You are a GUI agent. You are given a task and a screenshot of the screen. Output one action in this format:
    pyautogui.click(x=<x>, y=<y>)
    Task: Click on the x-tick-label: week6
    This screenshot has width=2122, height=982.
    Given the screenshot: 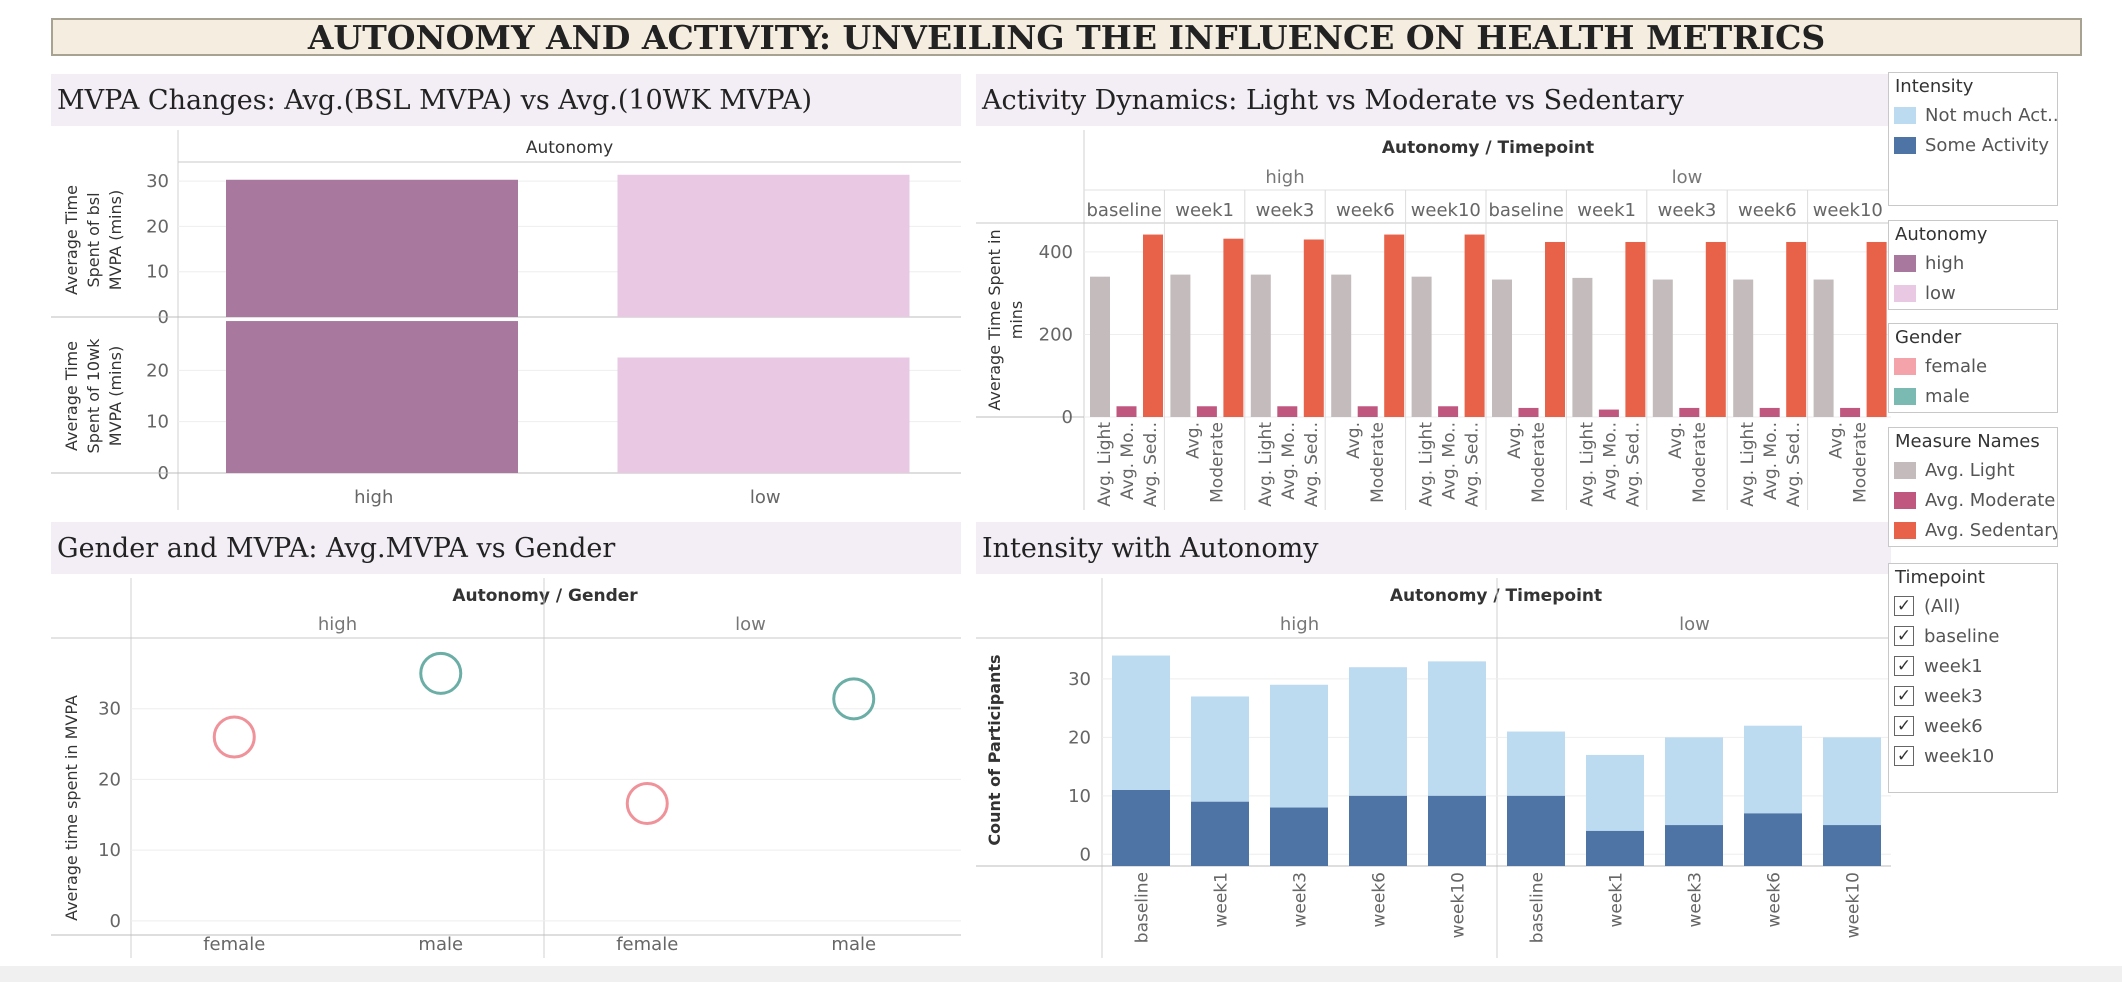 What is the action you would take?
    pyautogui.click(x=1775, y=899)
    